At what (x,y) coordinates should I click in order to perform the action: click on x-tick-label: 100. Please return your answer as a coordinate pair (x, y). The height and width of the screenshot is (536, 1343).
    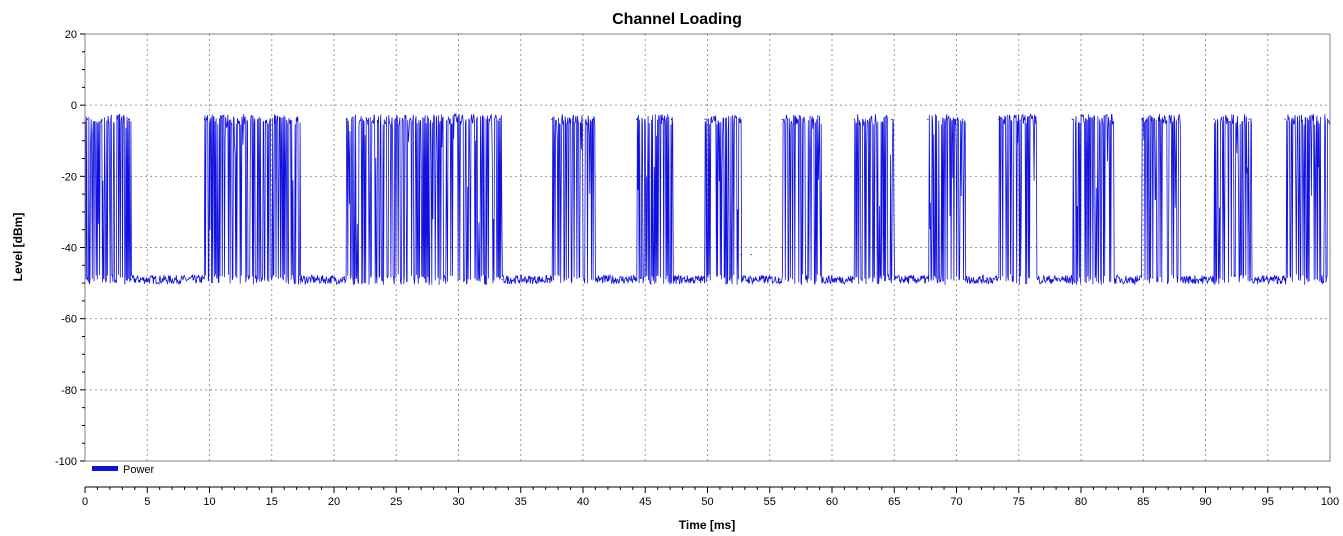
    Looking at the image, I should click on (1330, 502).